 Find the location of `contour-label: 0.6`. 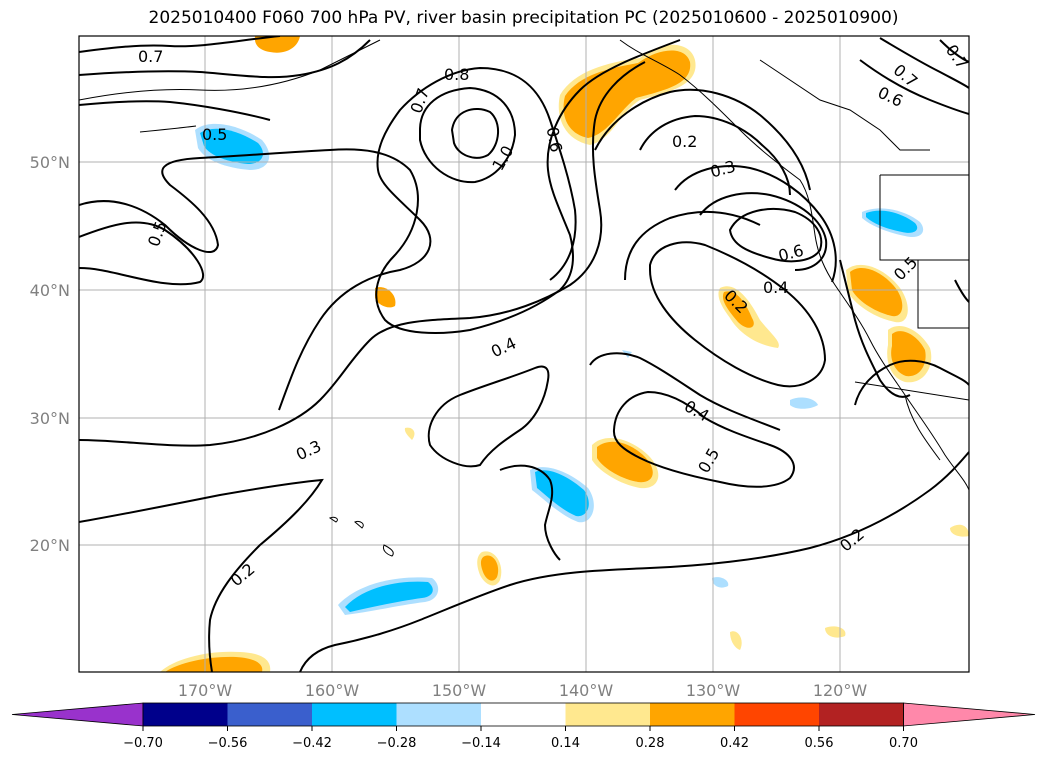

contour-label: 0.6 is located at coordinates (554, 139).